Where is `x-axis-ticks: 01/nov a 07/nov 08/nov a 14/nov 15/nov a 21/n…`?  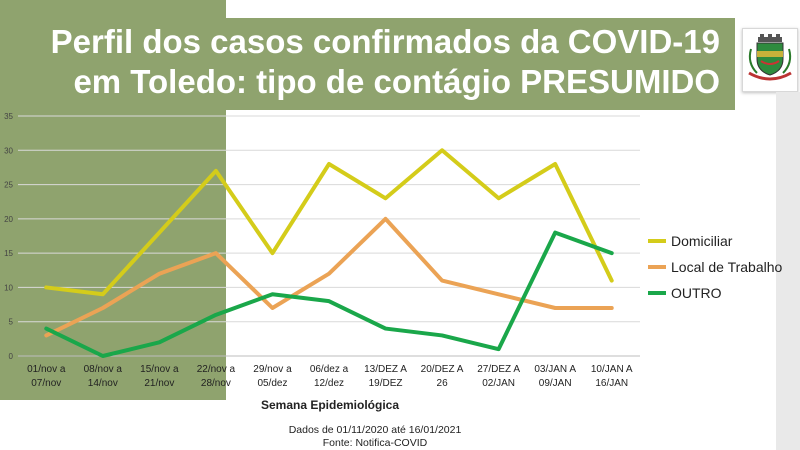 x-axis-ticks: 01/nov a 07/nov 08/nov a 14/nov 15/nov a 21/n… is located at coordinates (330, 376).